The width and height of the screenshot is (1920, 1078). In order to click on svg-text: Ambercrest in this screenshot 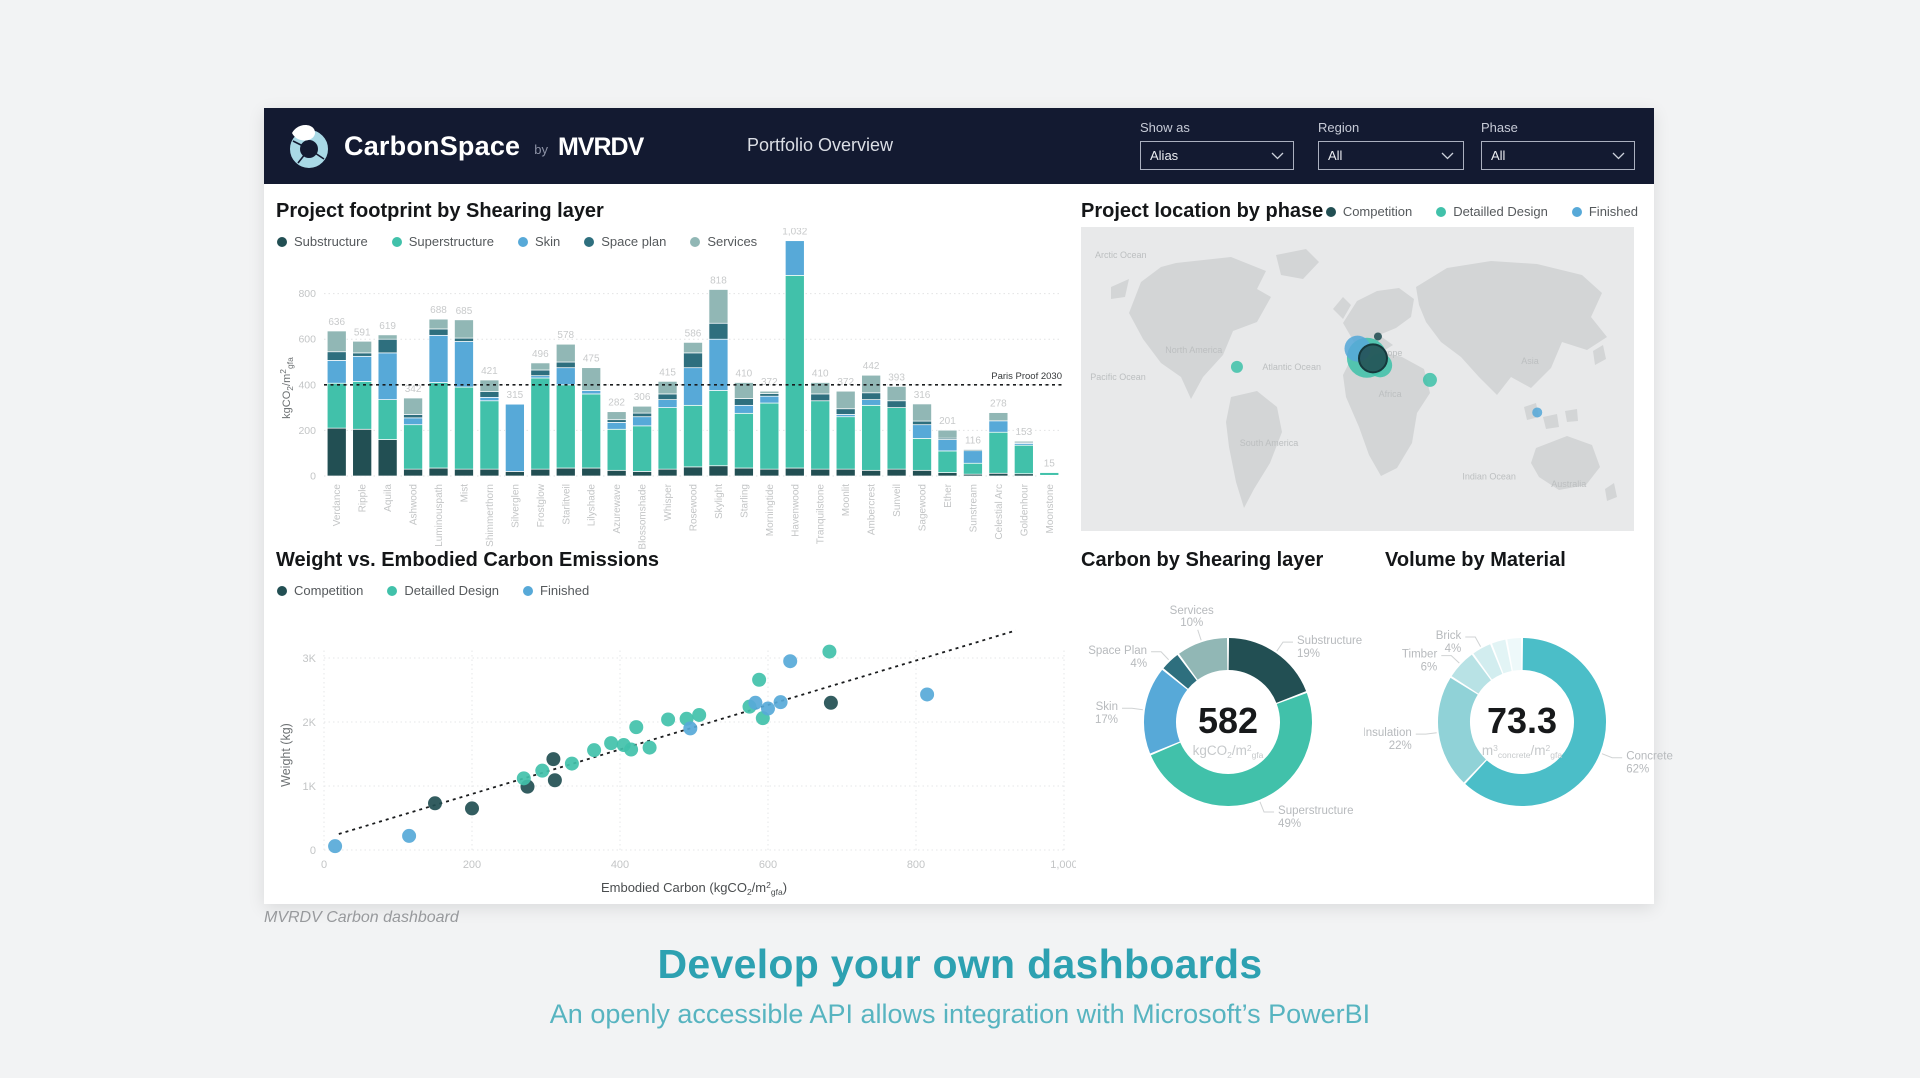, I will do `click(872, 509)`.